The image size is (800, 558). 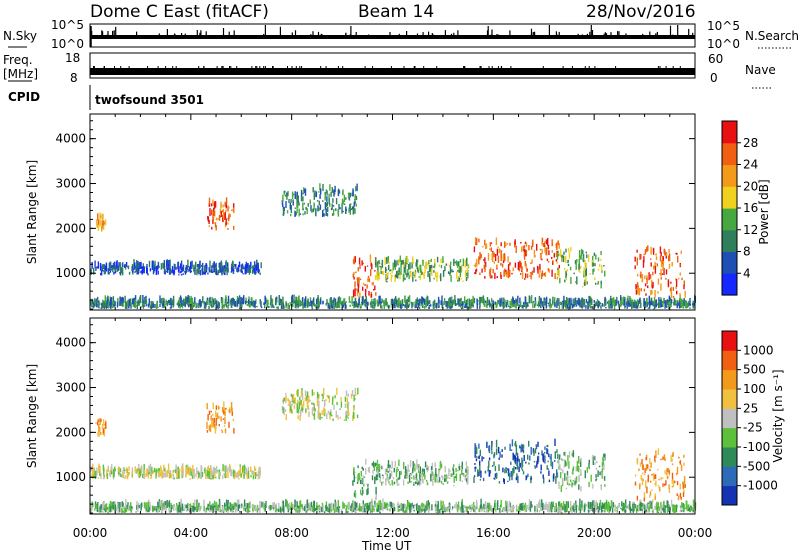 I want to click on colorbar-segment, so click(x=729, y=176).